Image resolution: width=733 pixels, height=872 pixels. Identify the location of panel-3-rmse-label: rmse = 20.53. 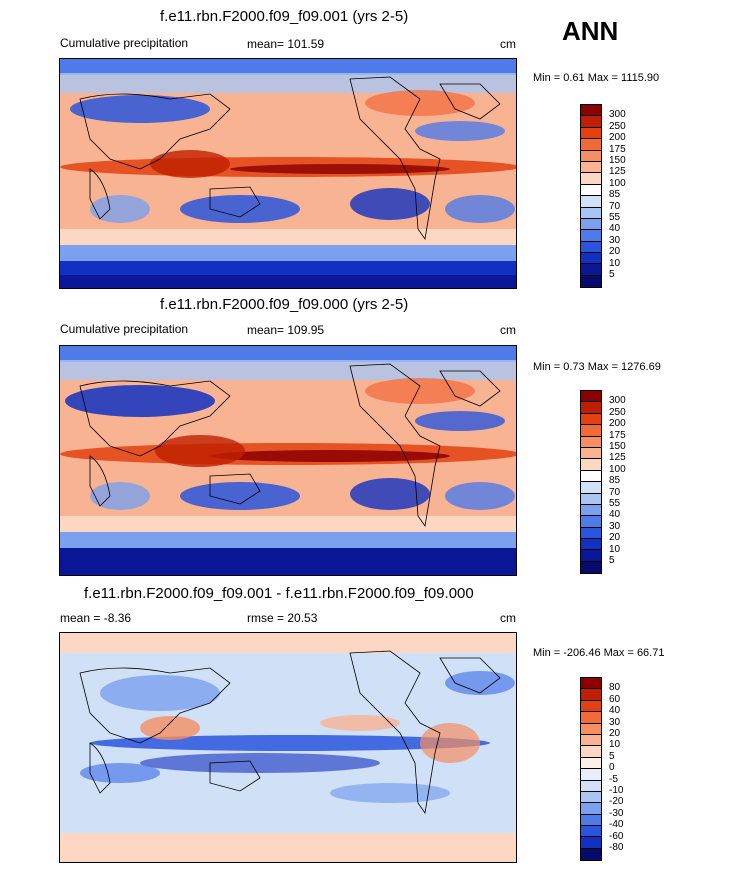
(282, 618).